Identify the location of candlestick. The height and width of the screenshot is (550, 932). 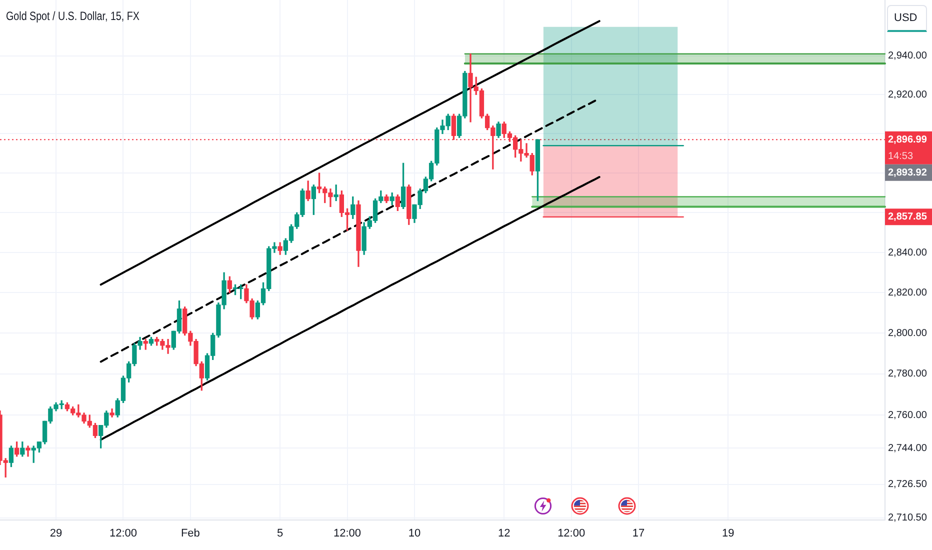
(336, 193).